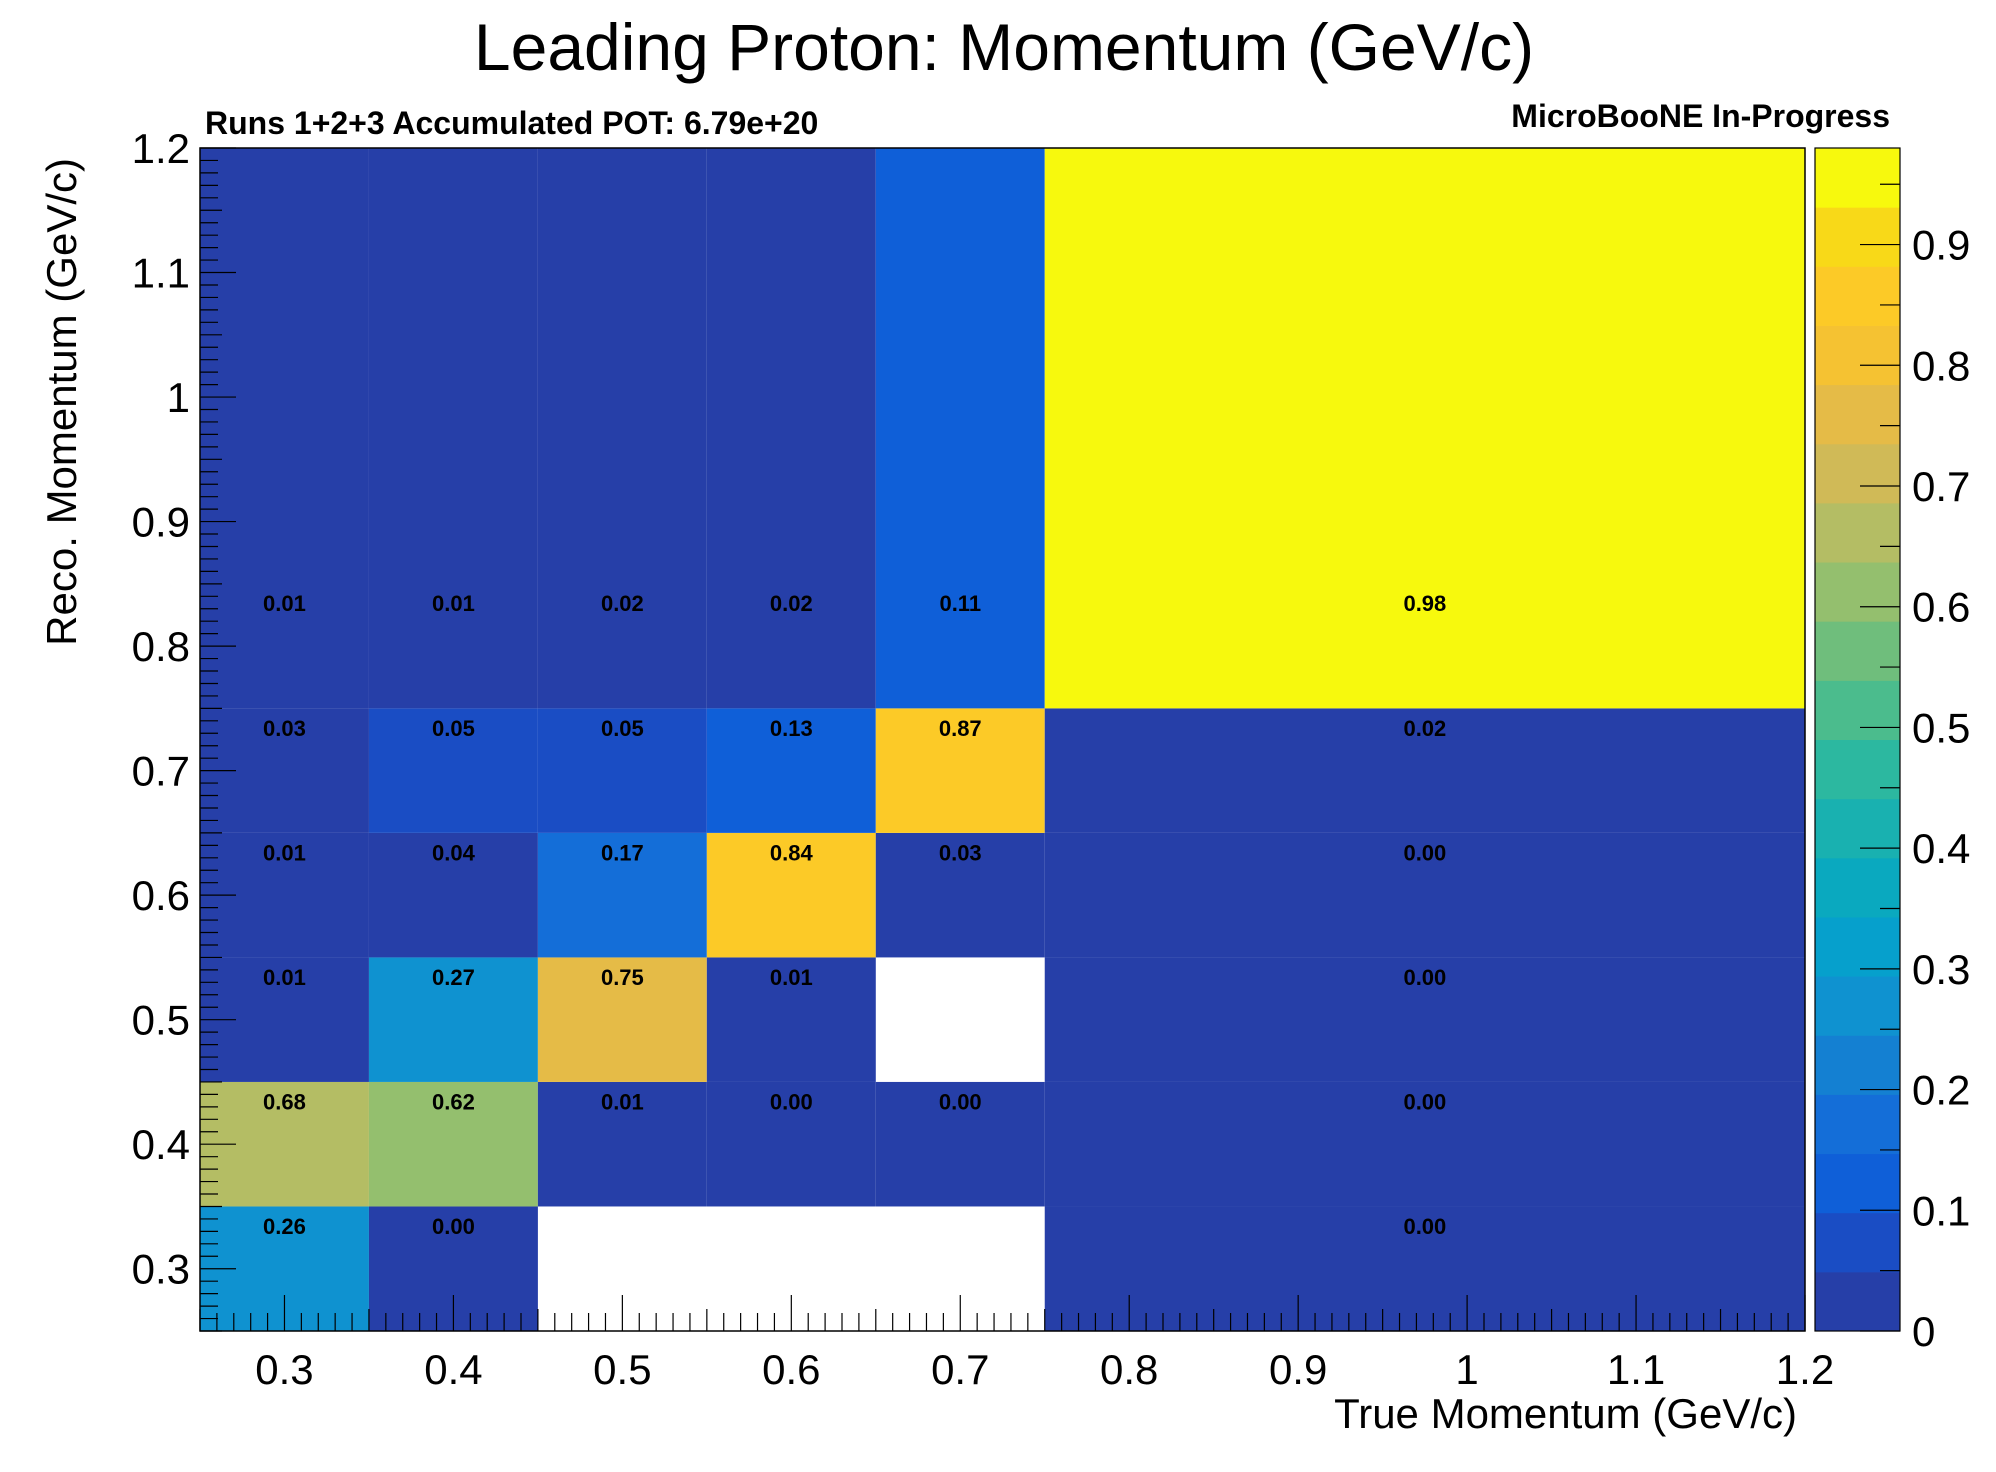 Image resolution: width=1996 pixels, height=1472 pixels. I want to click on x-tick-label: 0.8, so click(1129, 1369).